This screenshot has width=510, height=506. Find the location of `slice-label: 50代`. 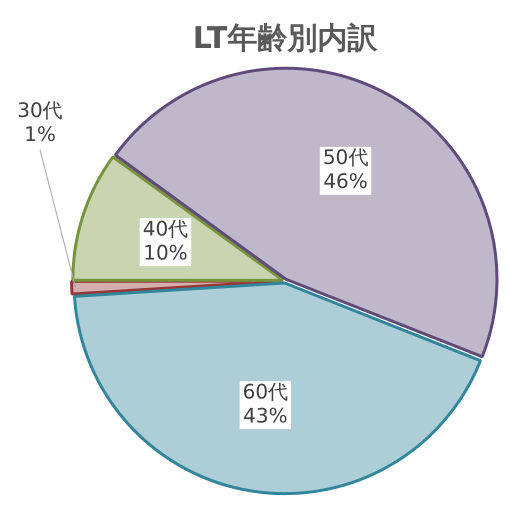

slice-label: 50代 is located at coordinates (345, 157).